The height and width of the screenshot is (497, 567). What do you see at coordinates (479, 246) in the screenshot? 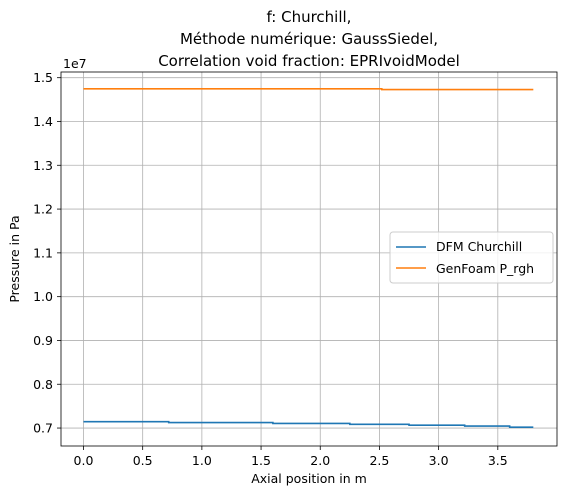
I see `legend-label-dfm-churchill: DFM Churchill` at bounding box center [479, 246].